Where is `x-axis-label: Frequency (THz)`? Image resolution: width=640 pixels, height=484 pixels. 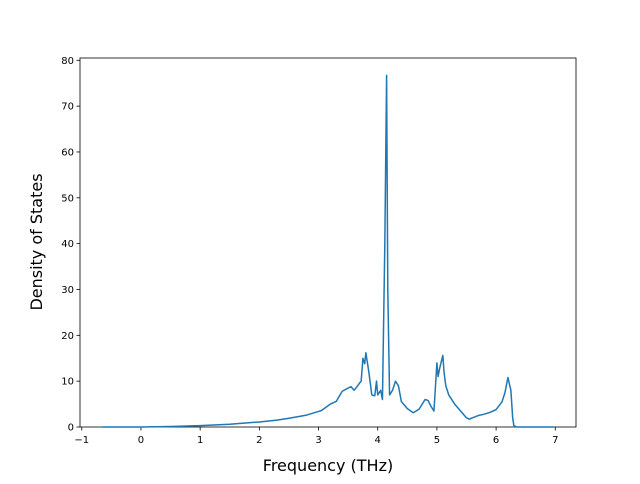
x-axis-label: Frequency (THz) is located at coordinates (328, 465).